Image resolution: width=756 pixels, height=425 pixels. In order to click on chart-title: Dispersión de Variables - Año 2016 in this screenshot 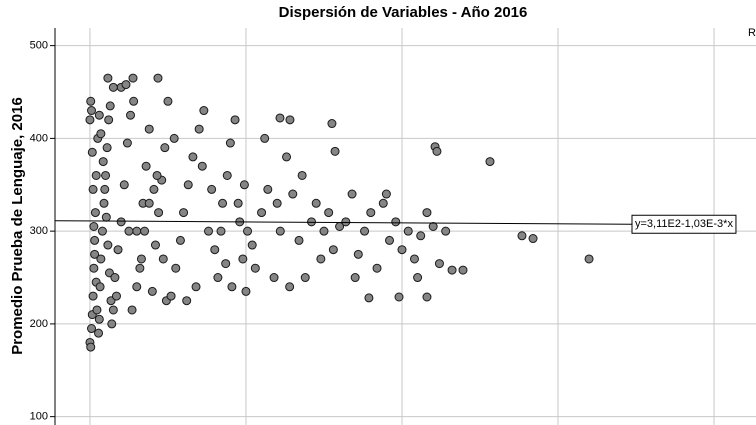, I will do `click(403, 12)`.